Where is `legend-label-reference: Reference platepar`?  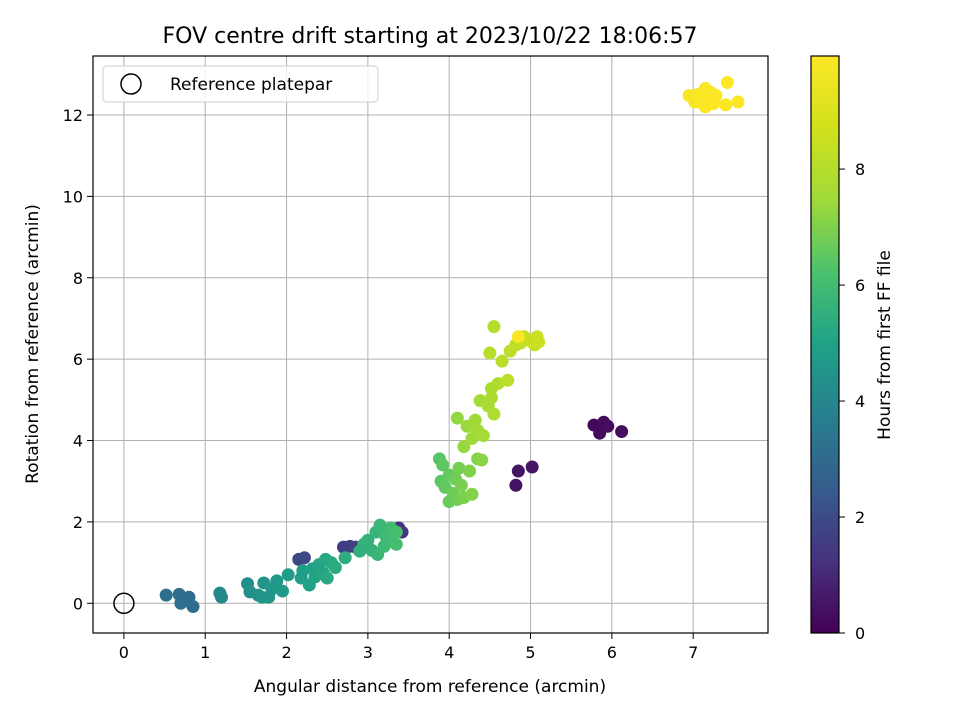
legend-label-reference: Reference platepar is located at coordinates (251, 85).